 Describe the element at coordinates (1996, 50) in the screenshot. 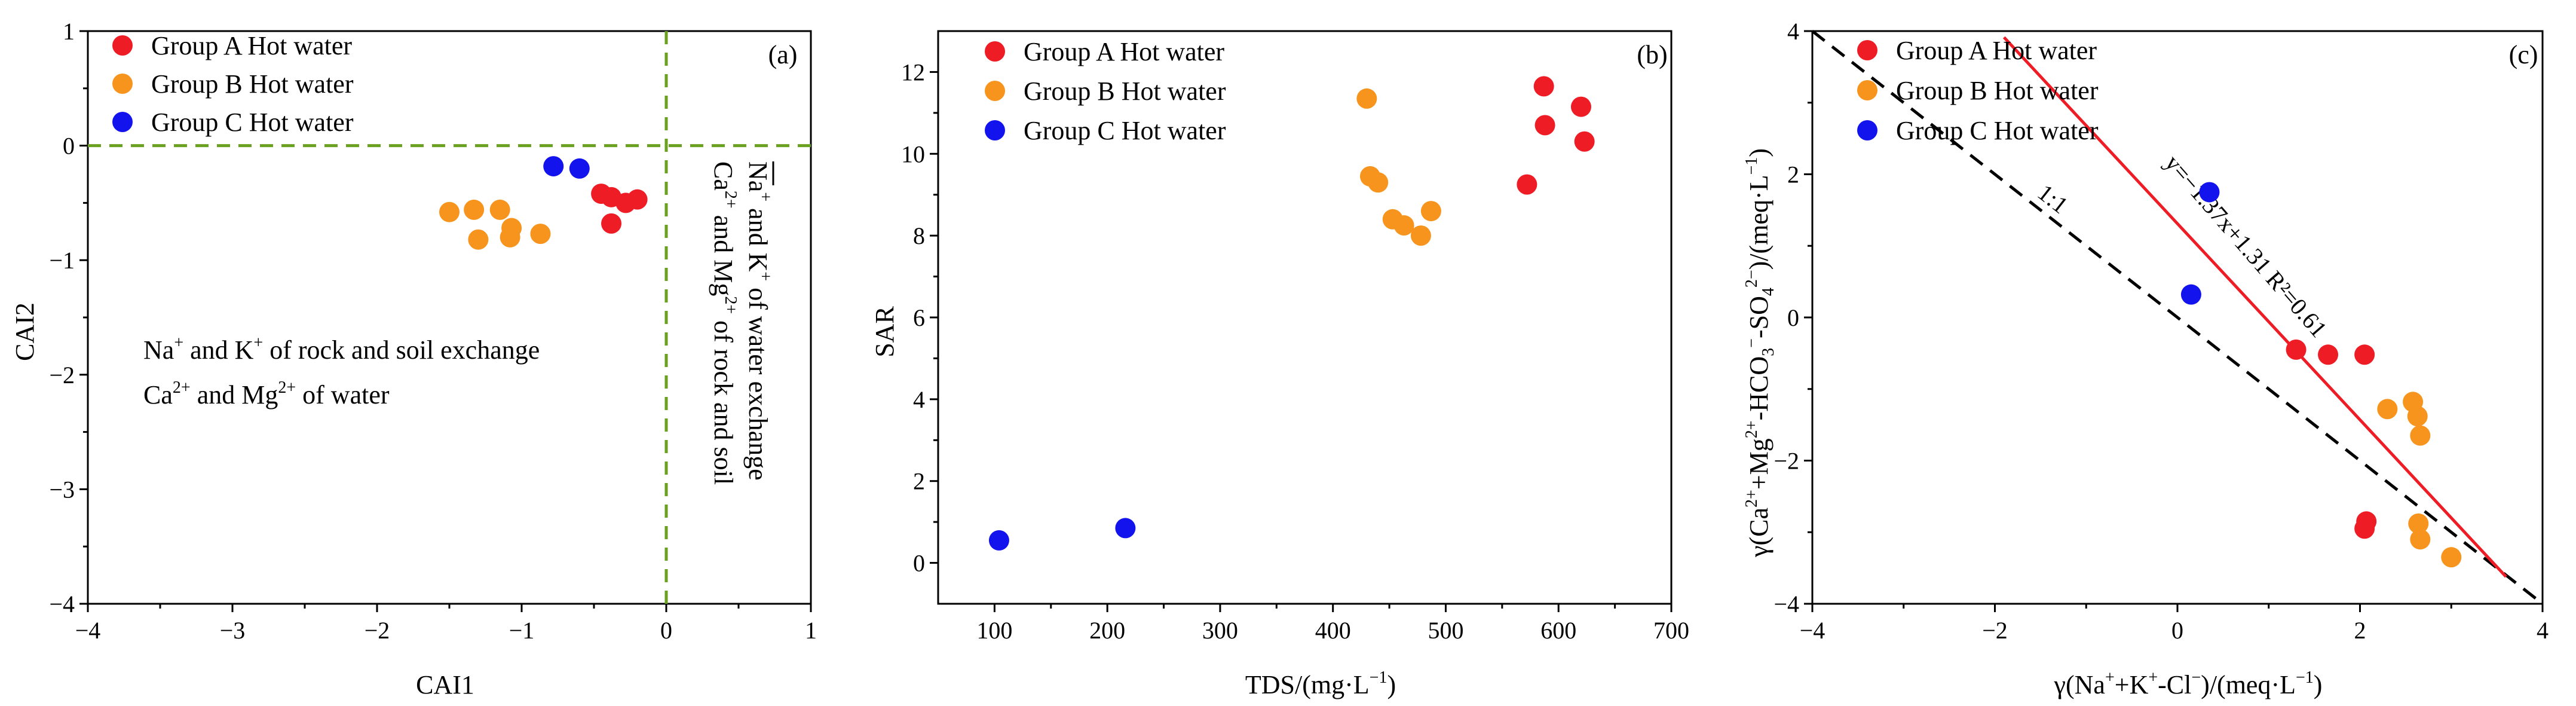

I see `panel-c-legend-label: Group A Hot water` at that location.